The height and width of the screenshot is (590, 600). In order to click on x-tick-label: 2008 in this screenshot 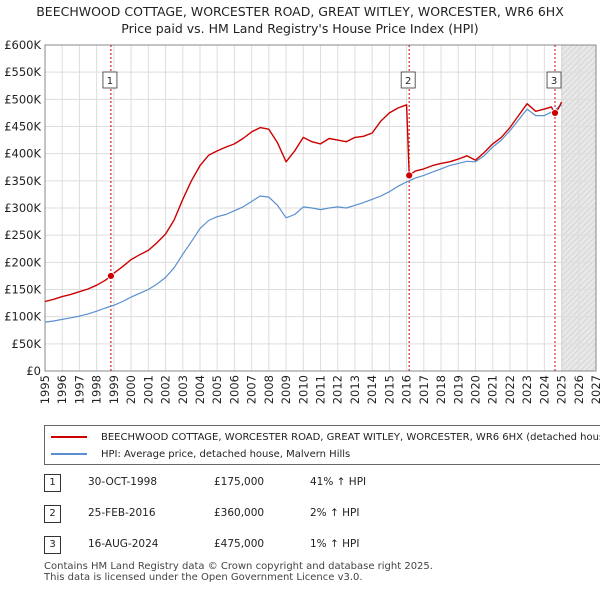, I will do `click(269, 389)`.